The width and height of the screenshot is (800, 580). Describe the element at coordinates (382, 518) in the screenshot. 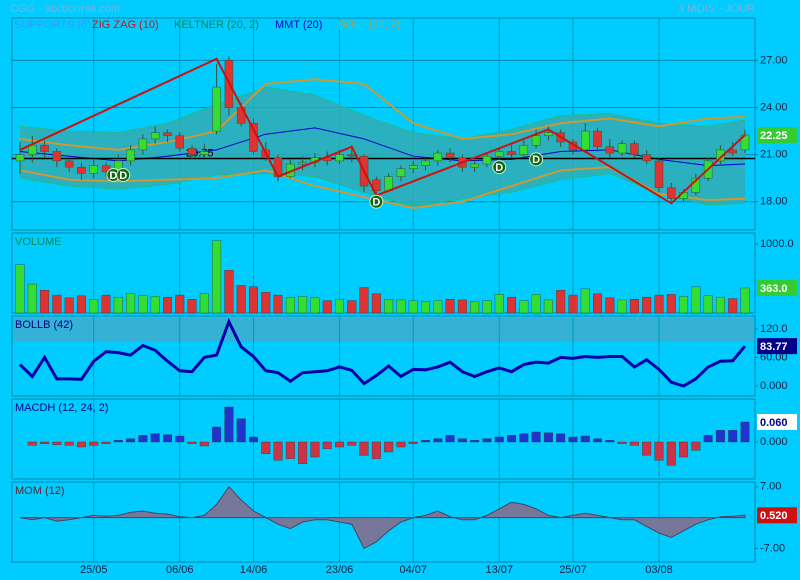

I see `area` at that location.